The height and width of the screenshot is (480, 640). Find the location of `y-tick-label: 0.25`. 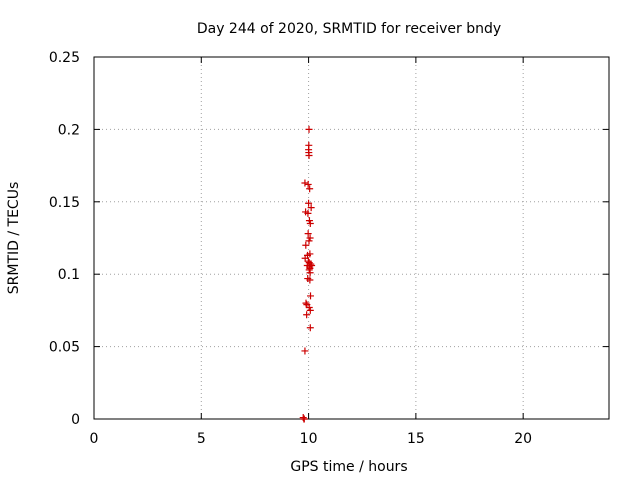

y-tick-label: 0.25 is located at coordinates (64, 58).